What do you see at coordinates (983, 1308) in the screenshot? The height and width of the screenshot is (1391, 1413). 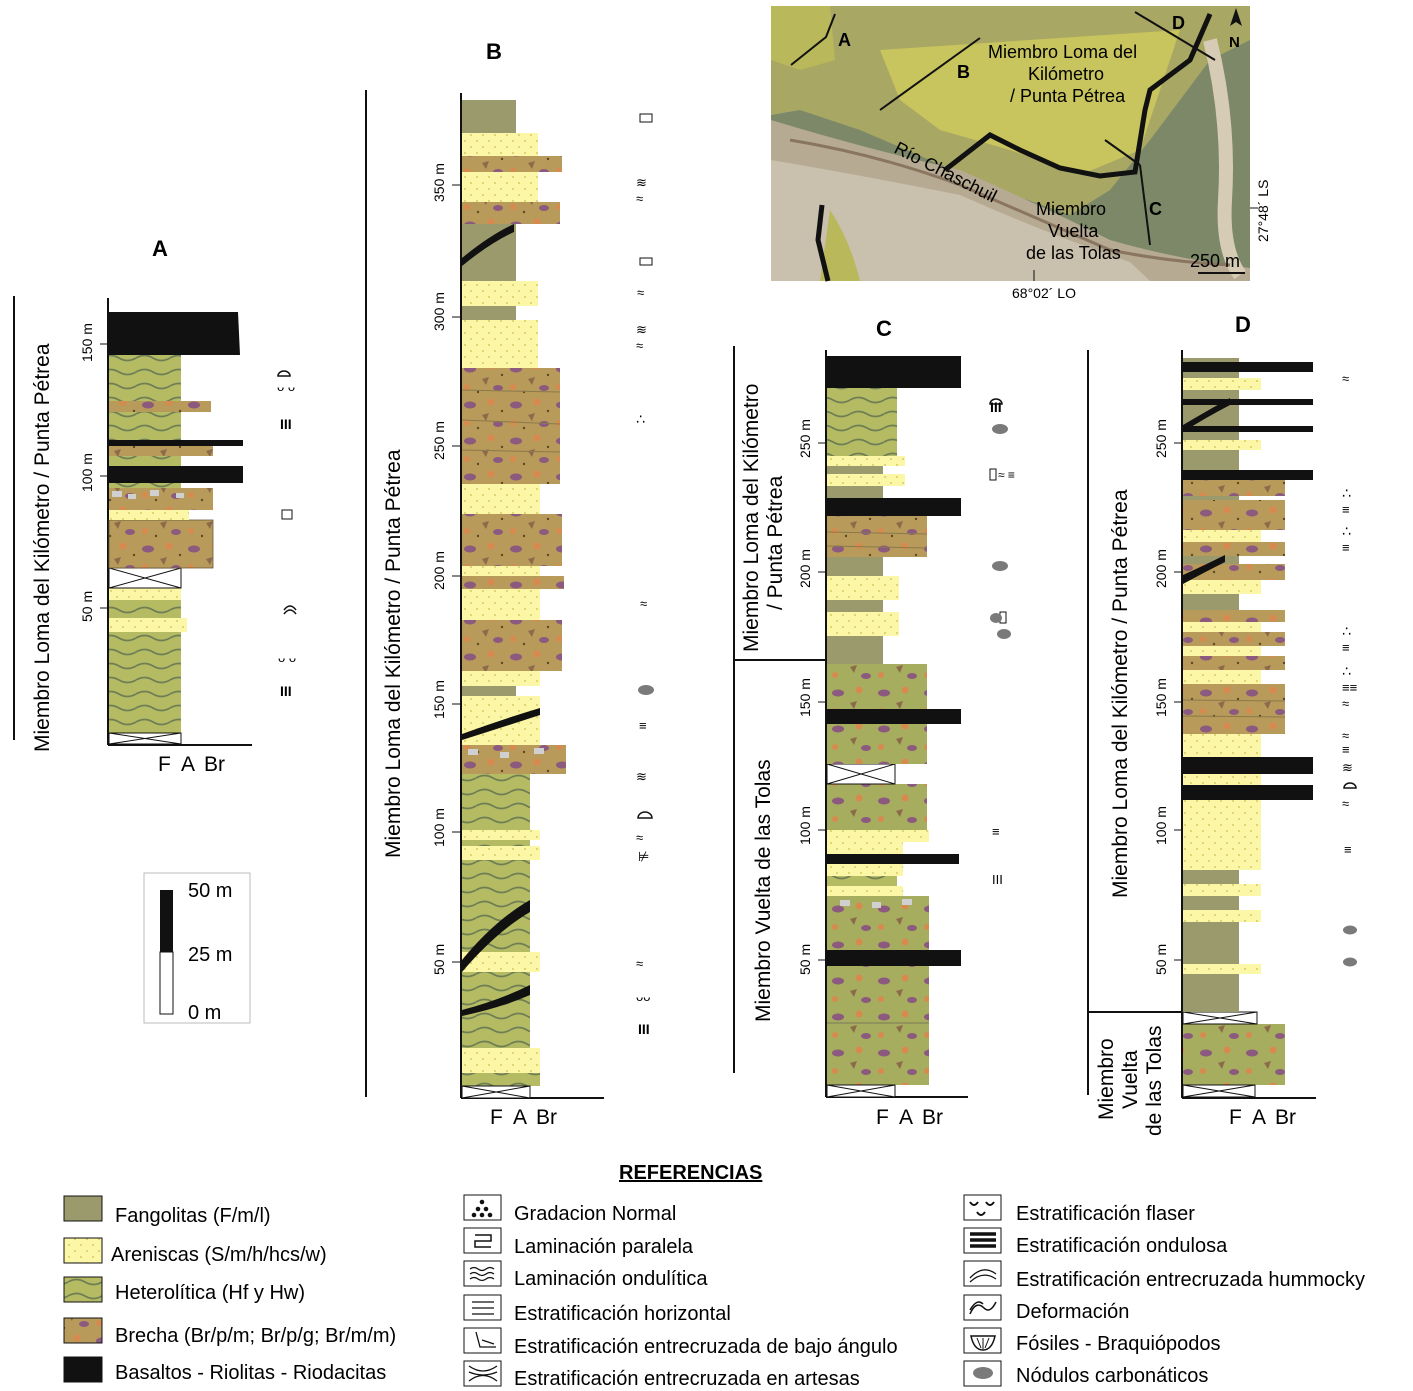 I see `deformation-icon` at bounding box center [983, 1308].